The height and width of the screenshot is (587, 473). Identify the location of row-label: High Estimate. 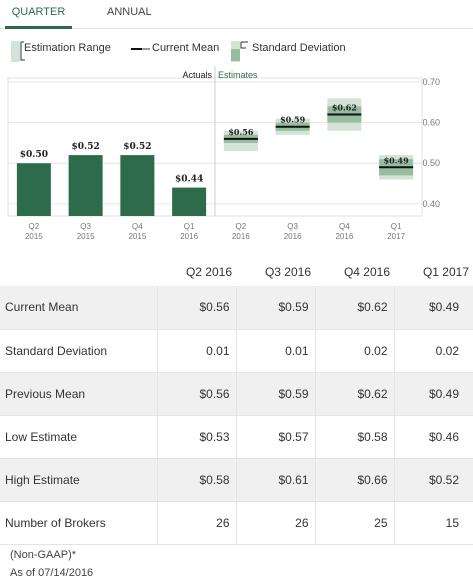
(78, 480).